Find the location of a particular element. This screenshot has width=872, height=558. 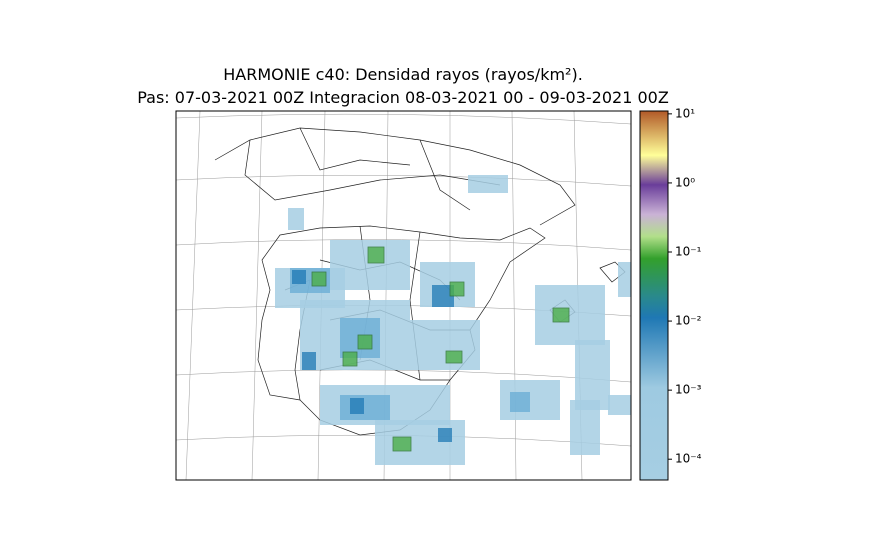

colorbar-tick-label: 10⁻¹ is located at coordinates (688, 251).